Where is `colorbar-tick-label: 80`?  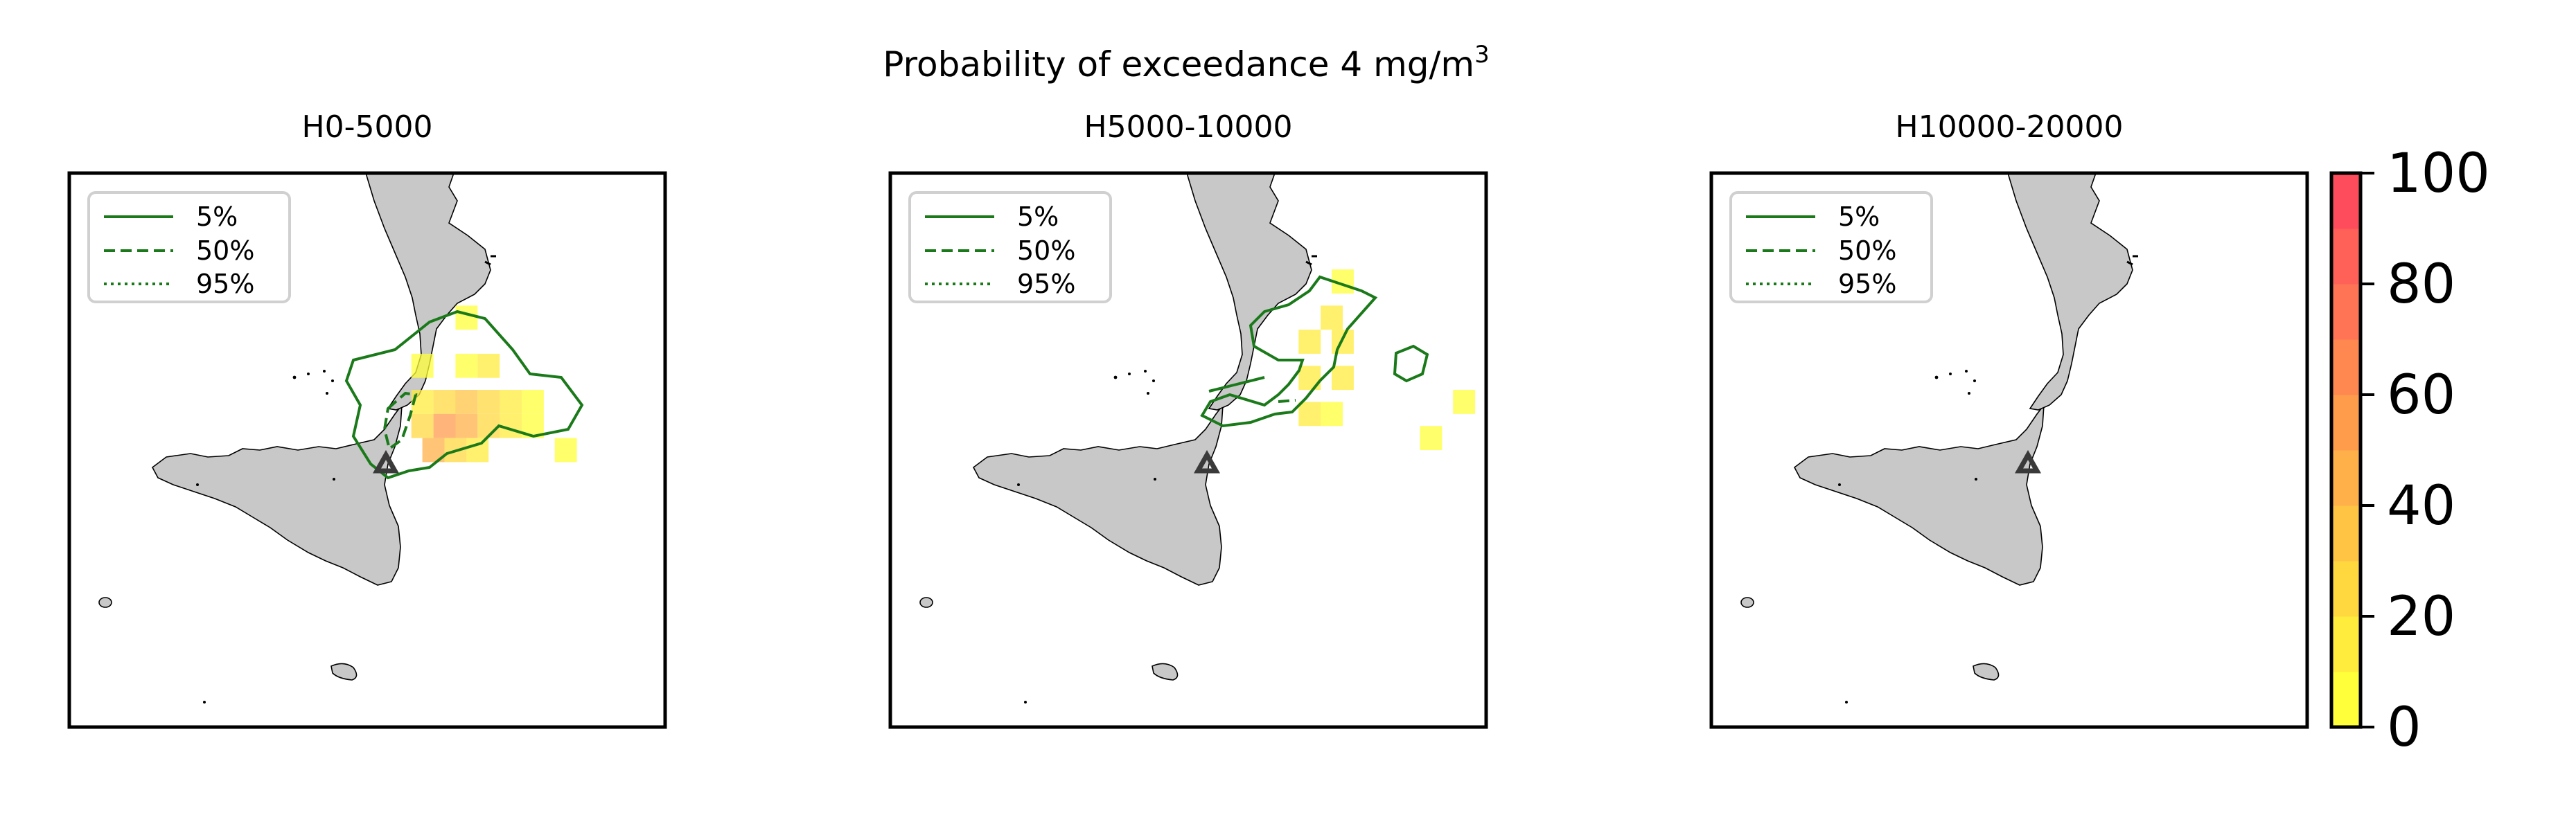
colorbar-tick-label: 80 is located at coordinates (2421, 285).